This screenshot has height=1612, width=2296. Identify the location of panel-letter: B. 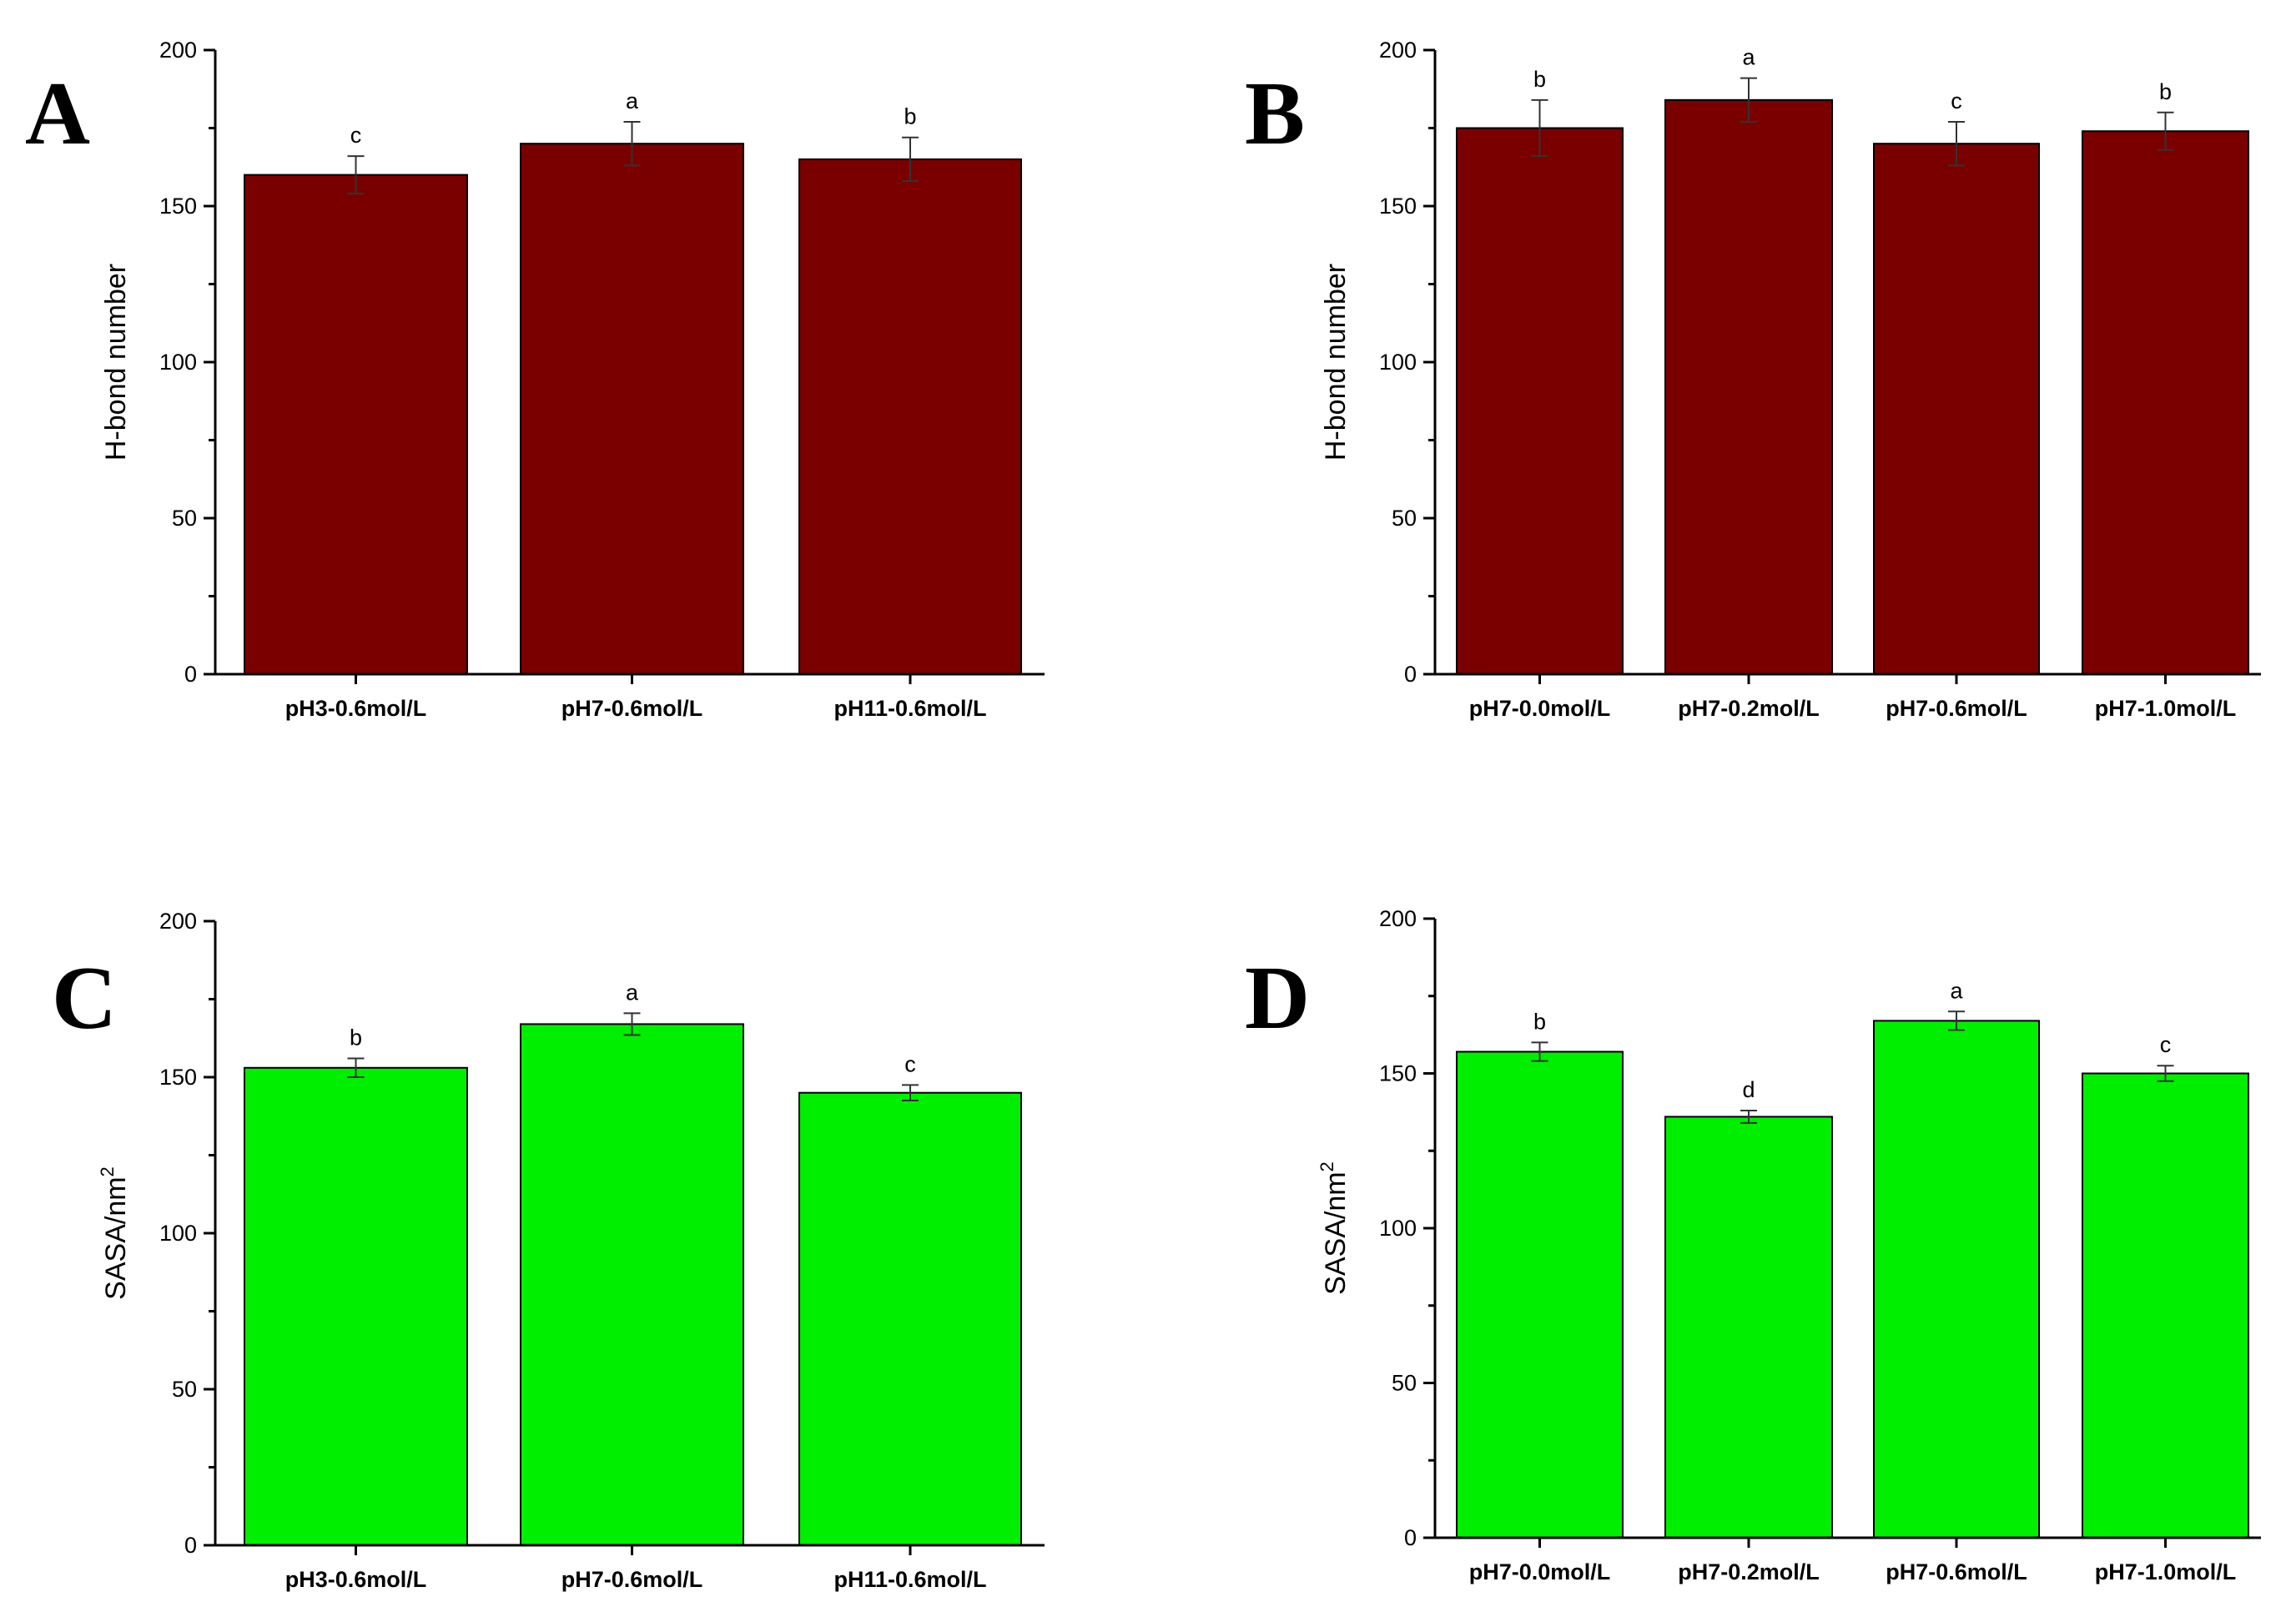
(1275, 114).